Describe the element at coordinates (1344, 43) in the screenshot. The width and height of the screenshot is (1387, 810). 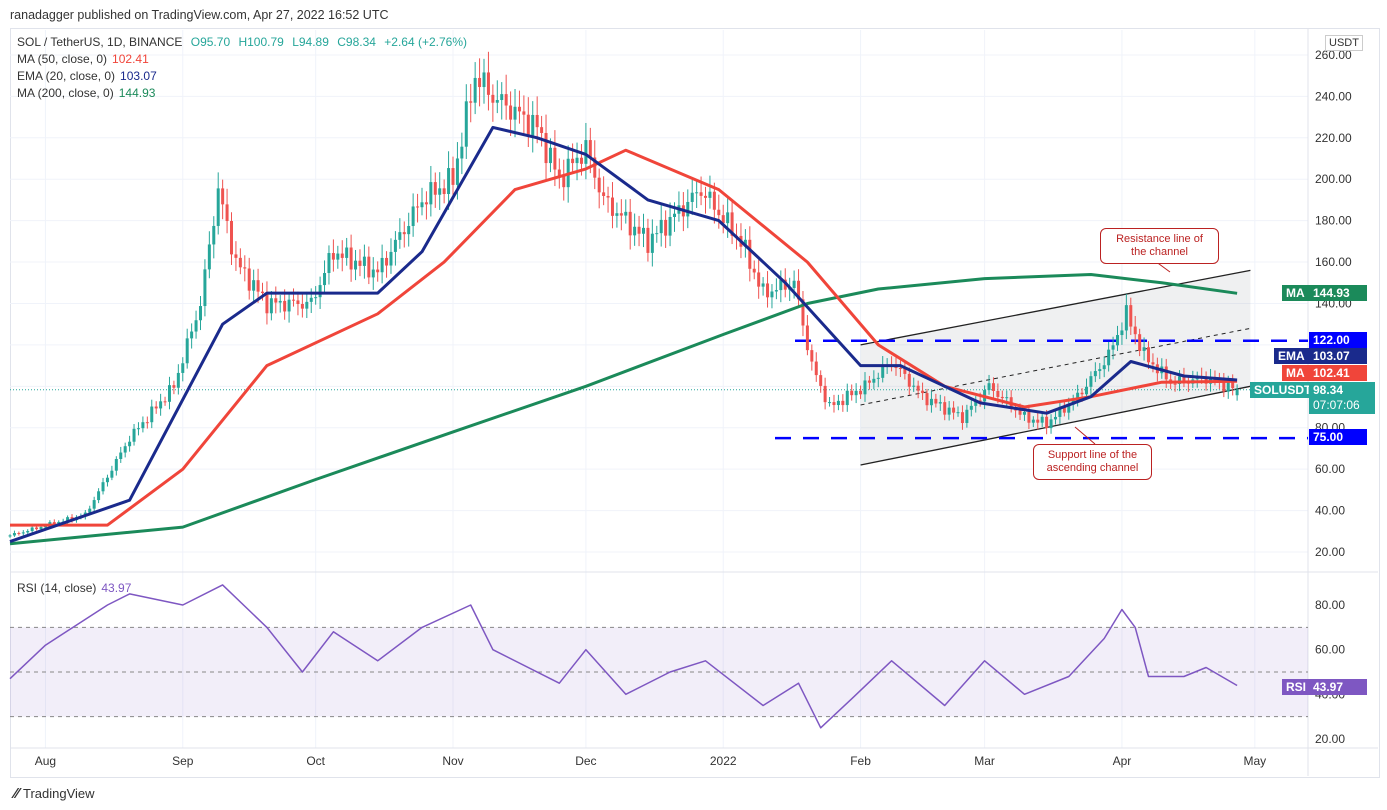
I see `currency-label: USDT` at that location.